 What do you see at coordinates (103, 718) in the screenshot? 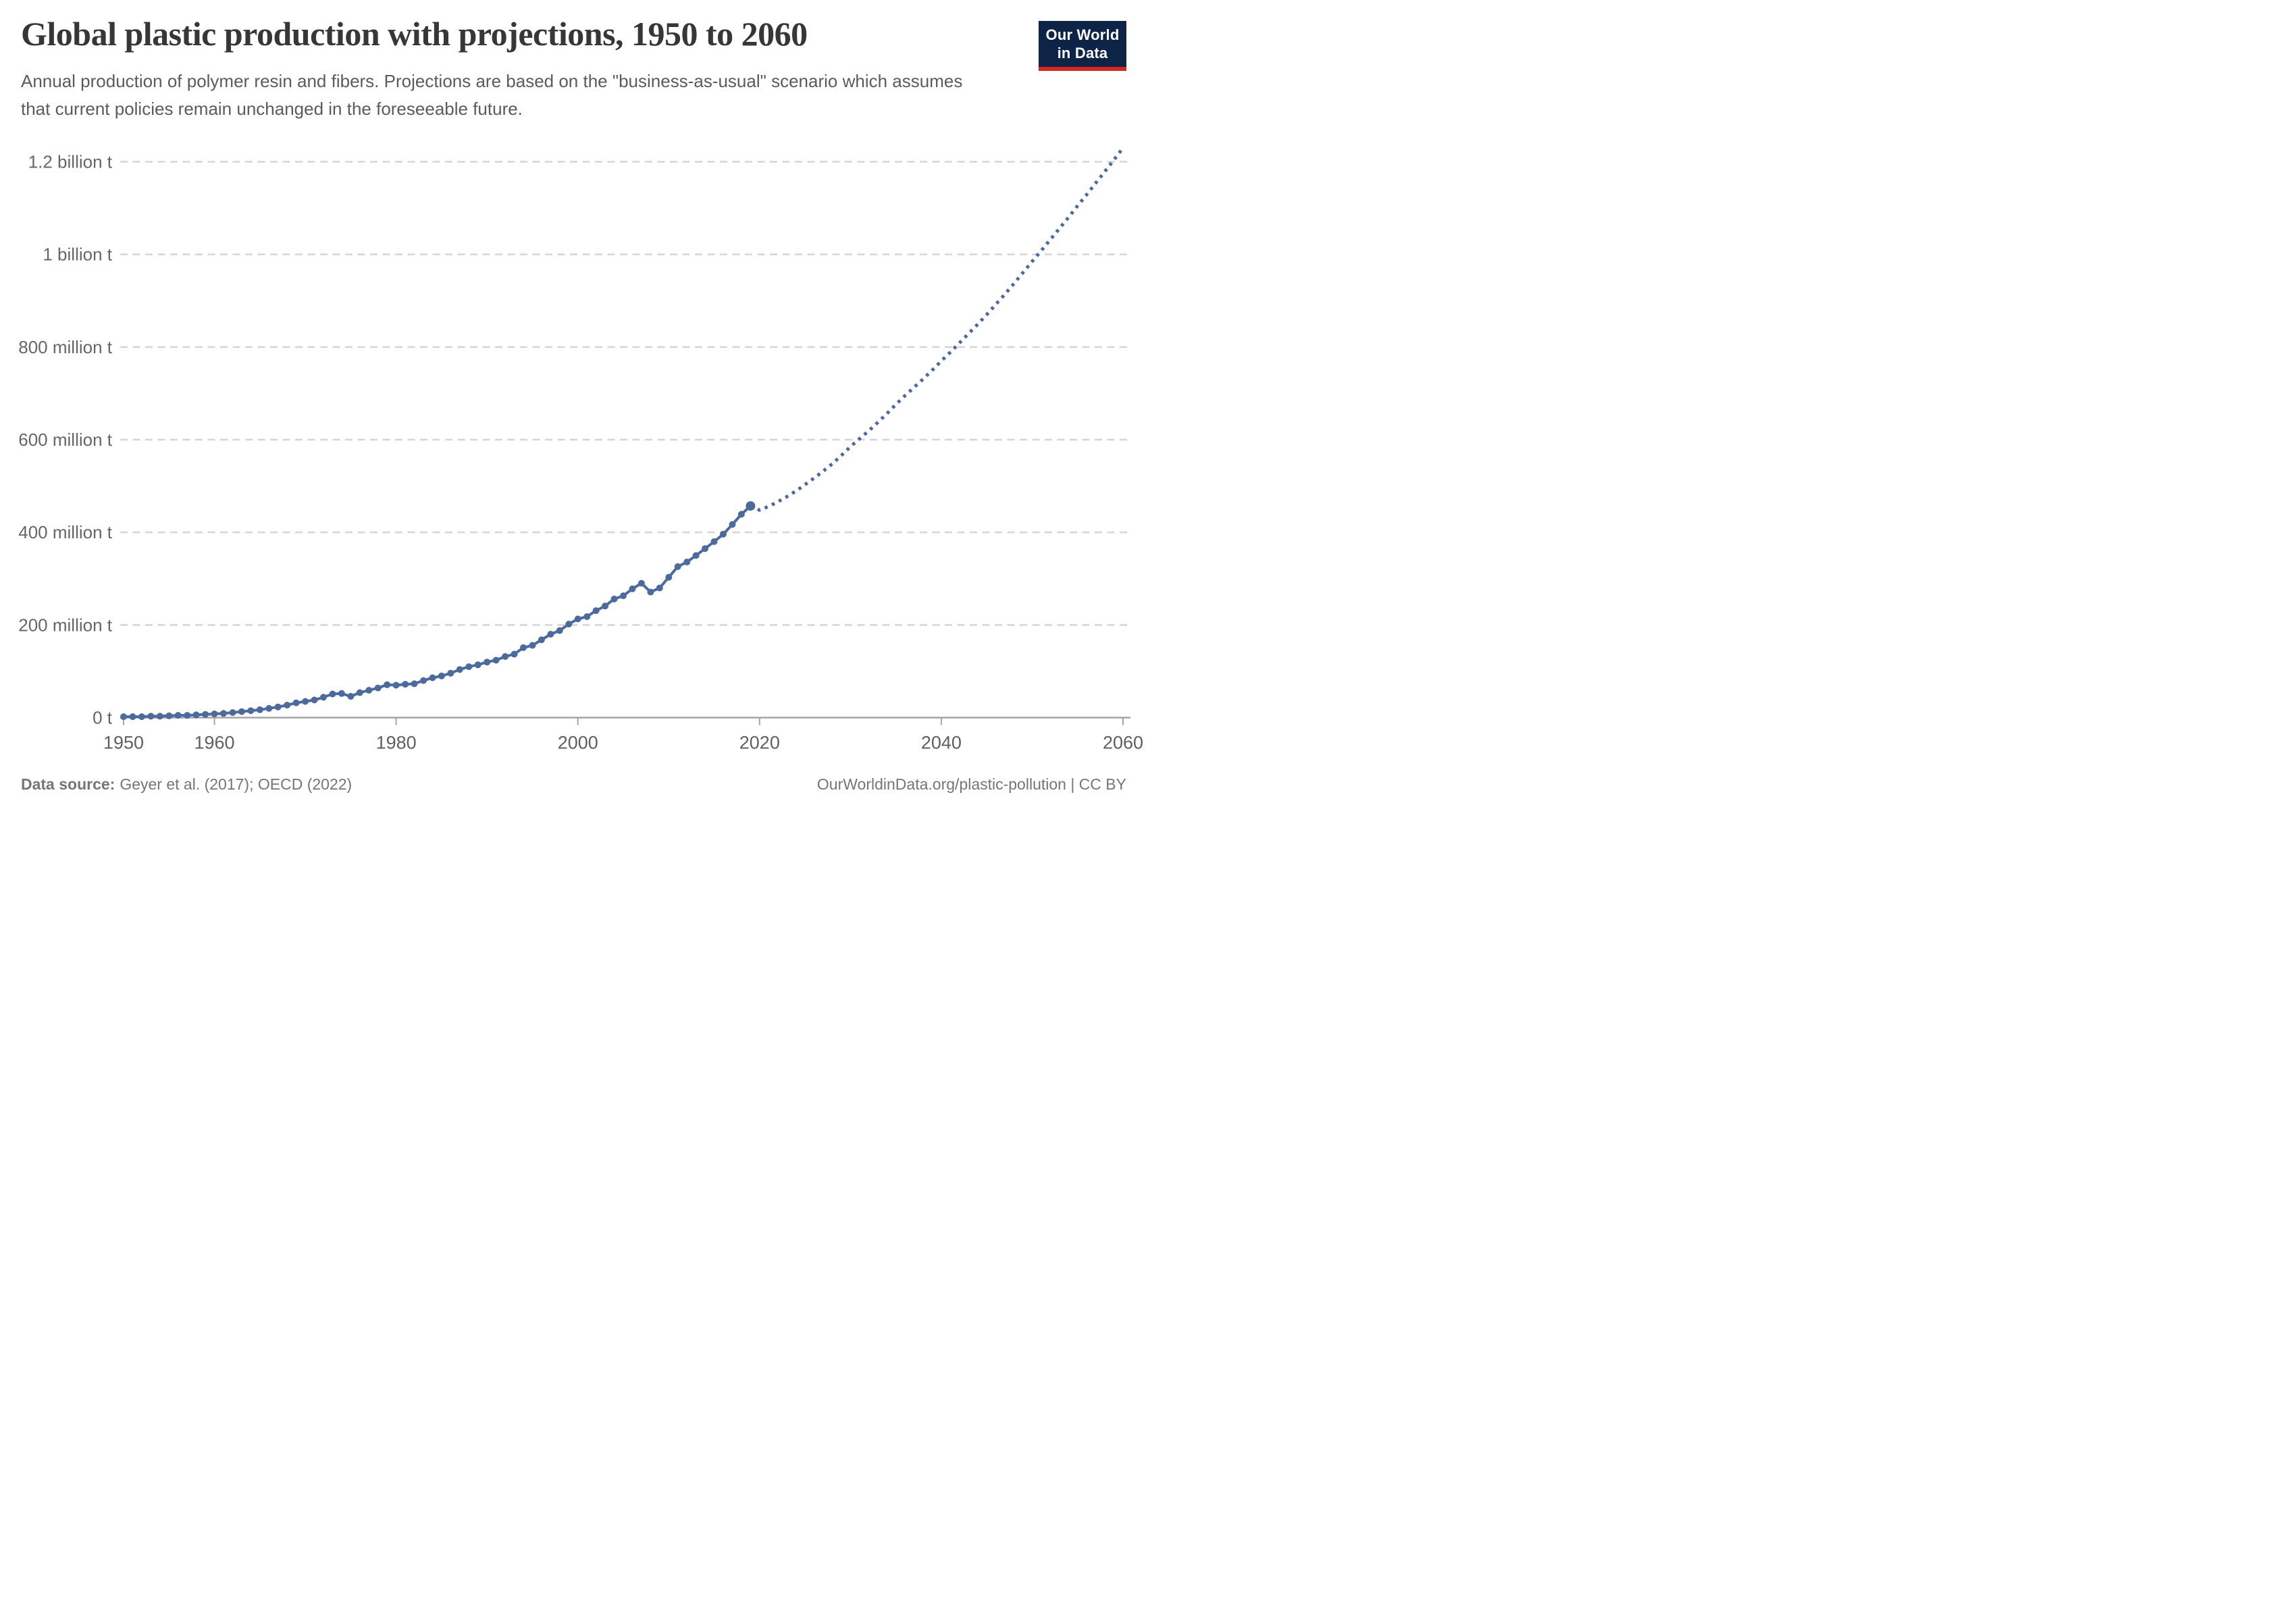
I see `y-axis-tick-label: 0 t` at bounding box center [103, 718].